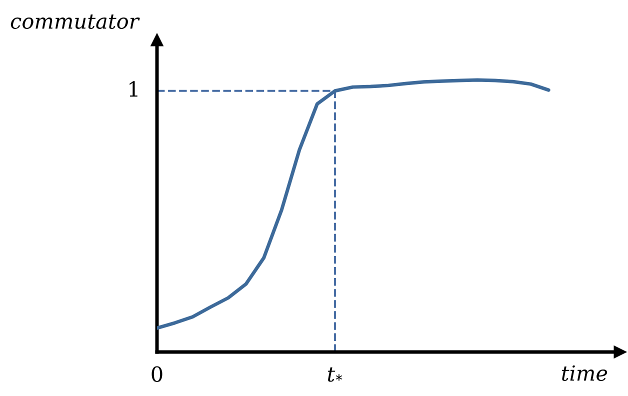  Describe the element at coordinates (157, 374) in the screenshot. I see `text: 0` at that location.